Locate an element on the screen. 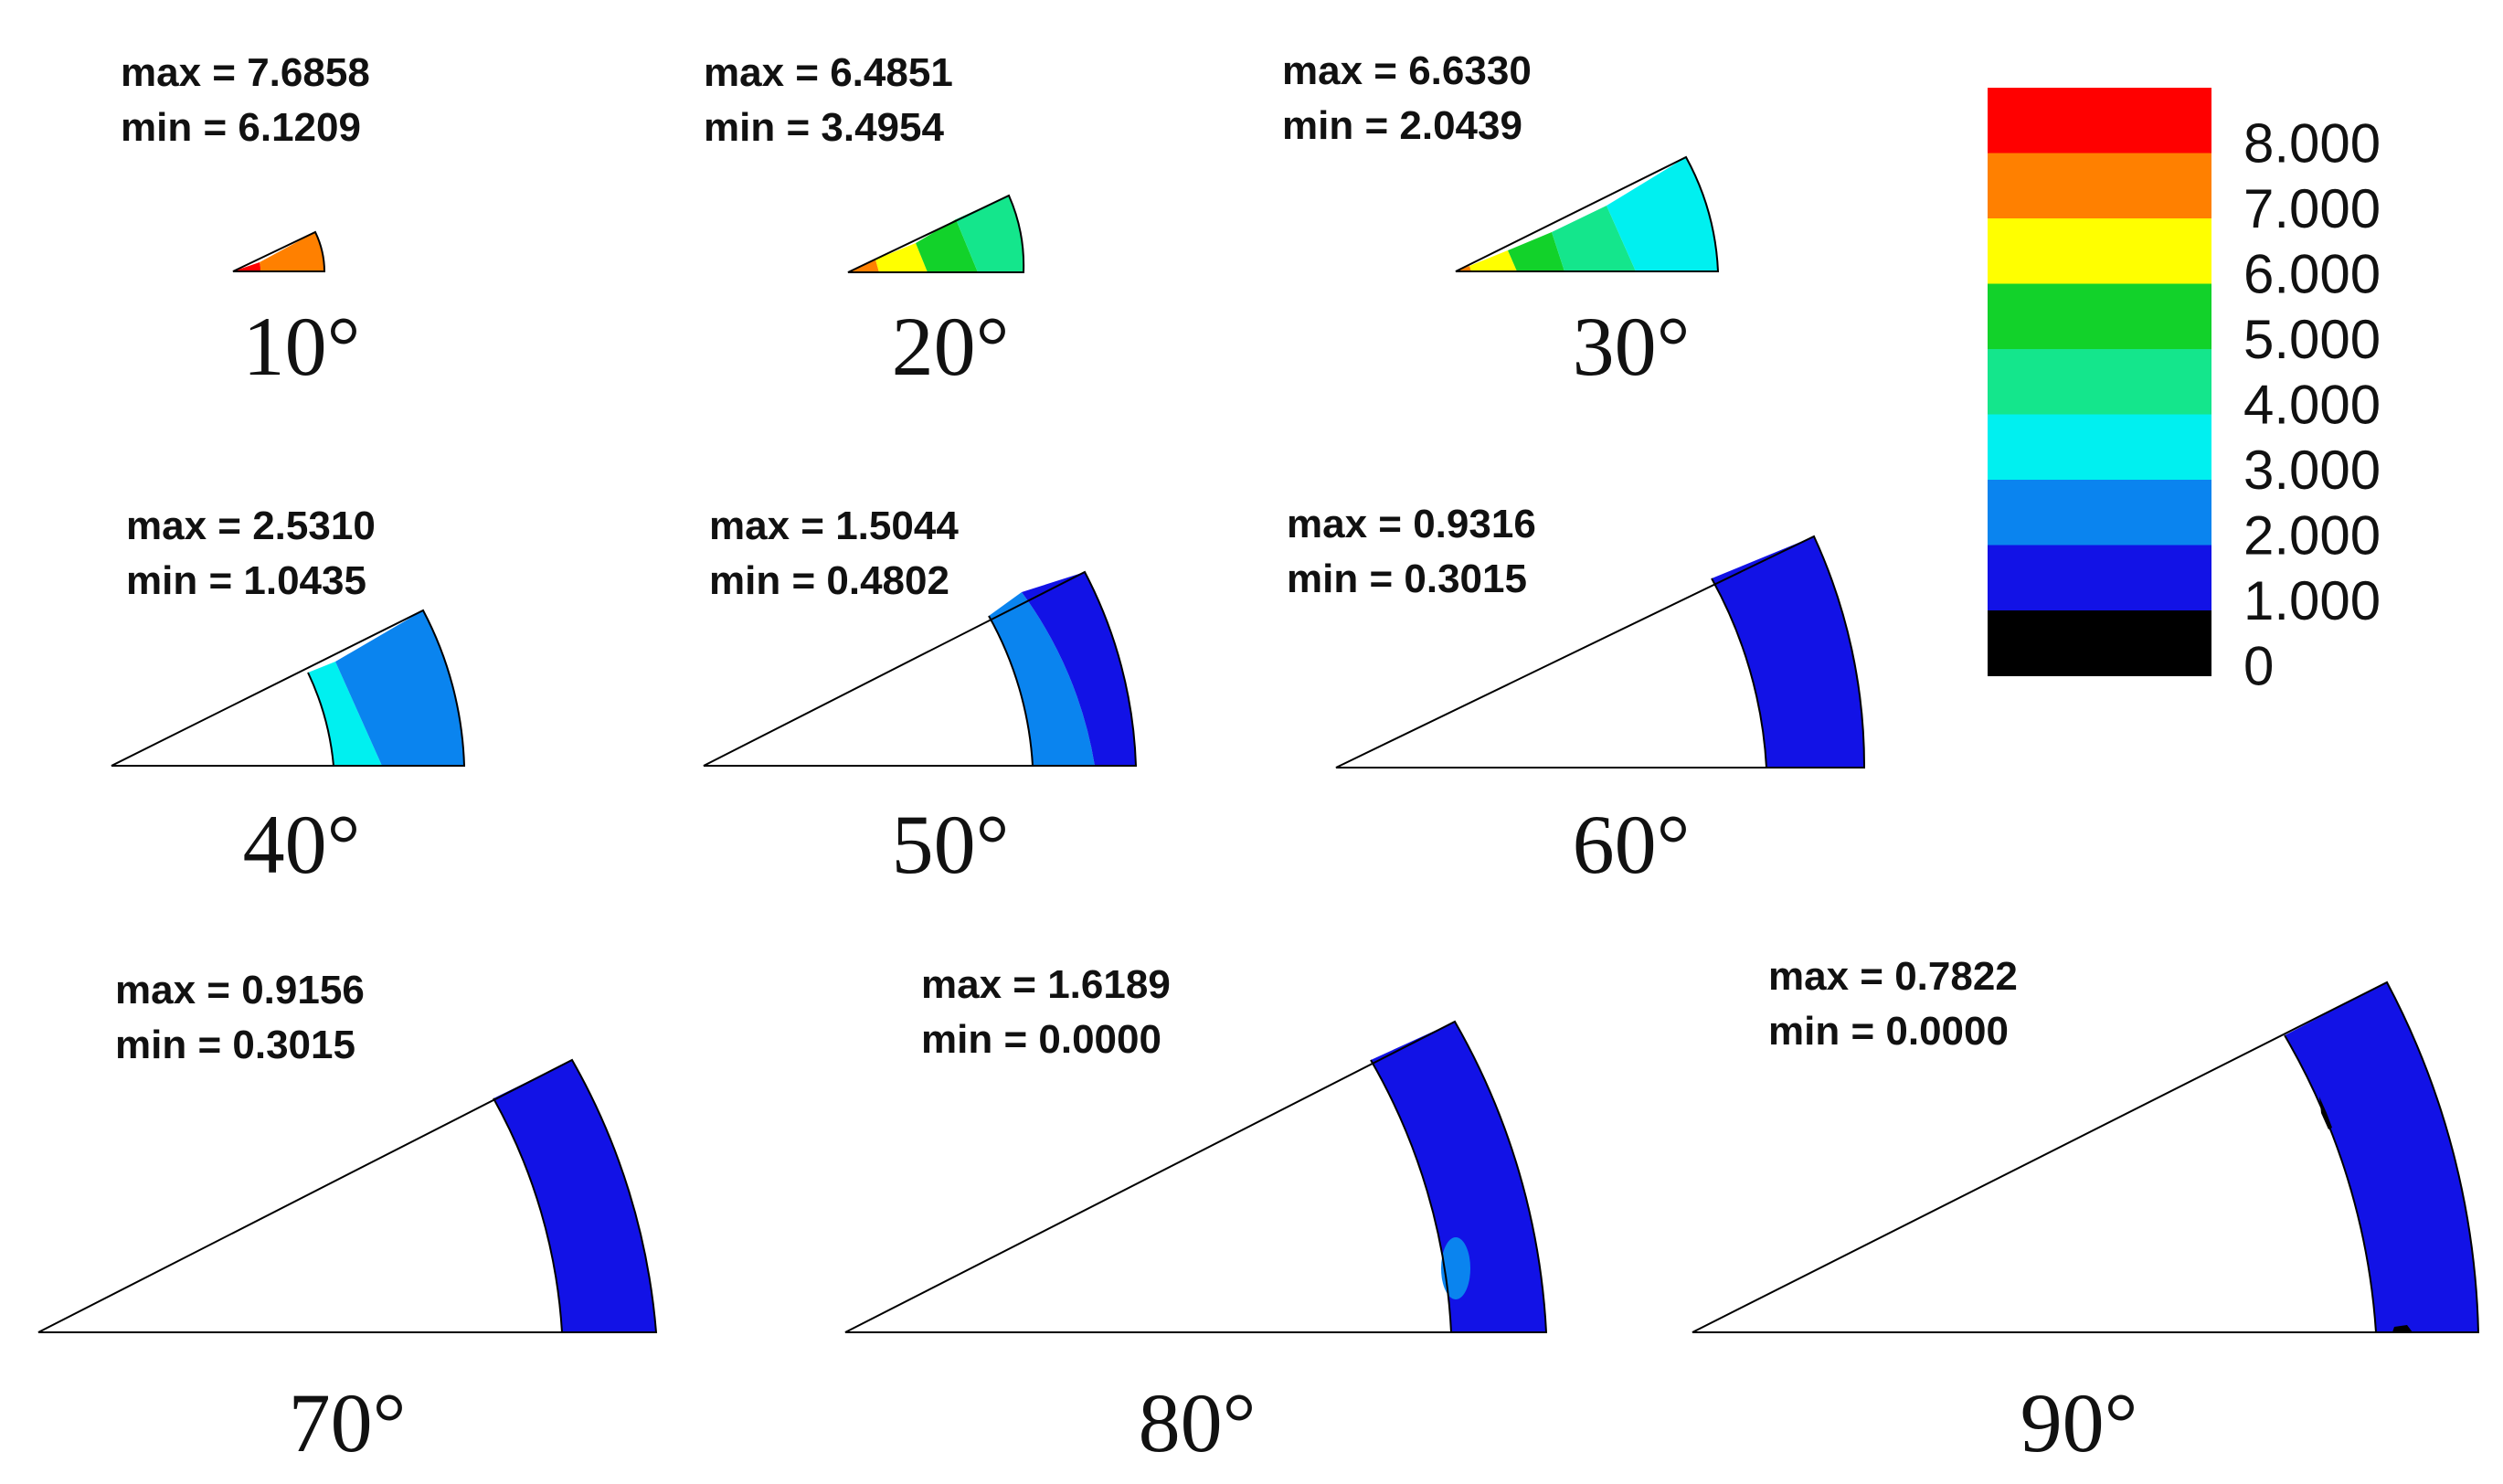 This screenshot has height=1484, width=2503. panel-30deg: max = 6.6330 min = 2.0439 30° is located at coordinates (1501, 220).